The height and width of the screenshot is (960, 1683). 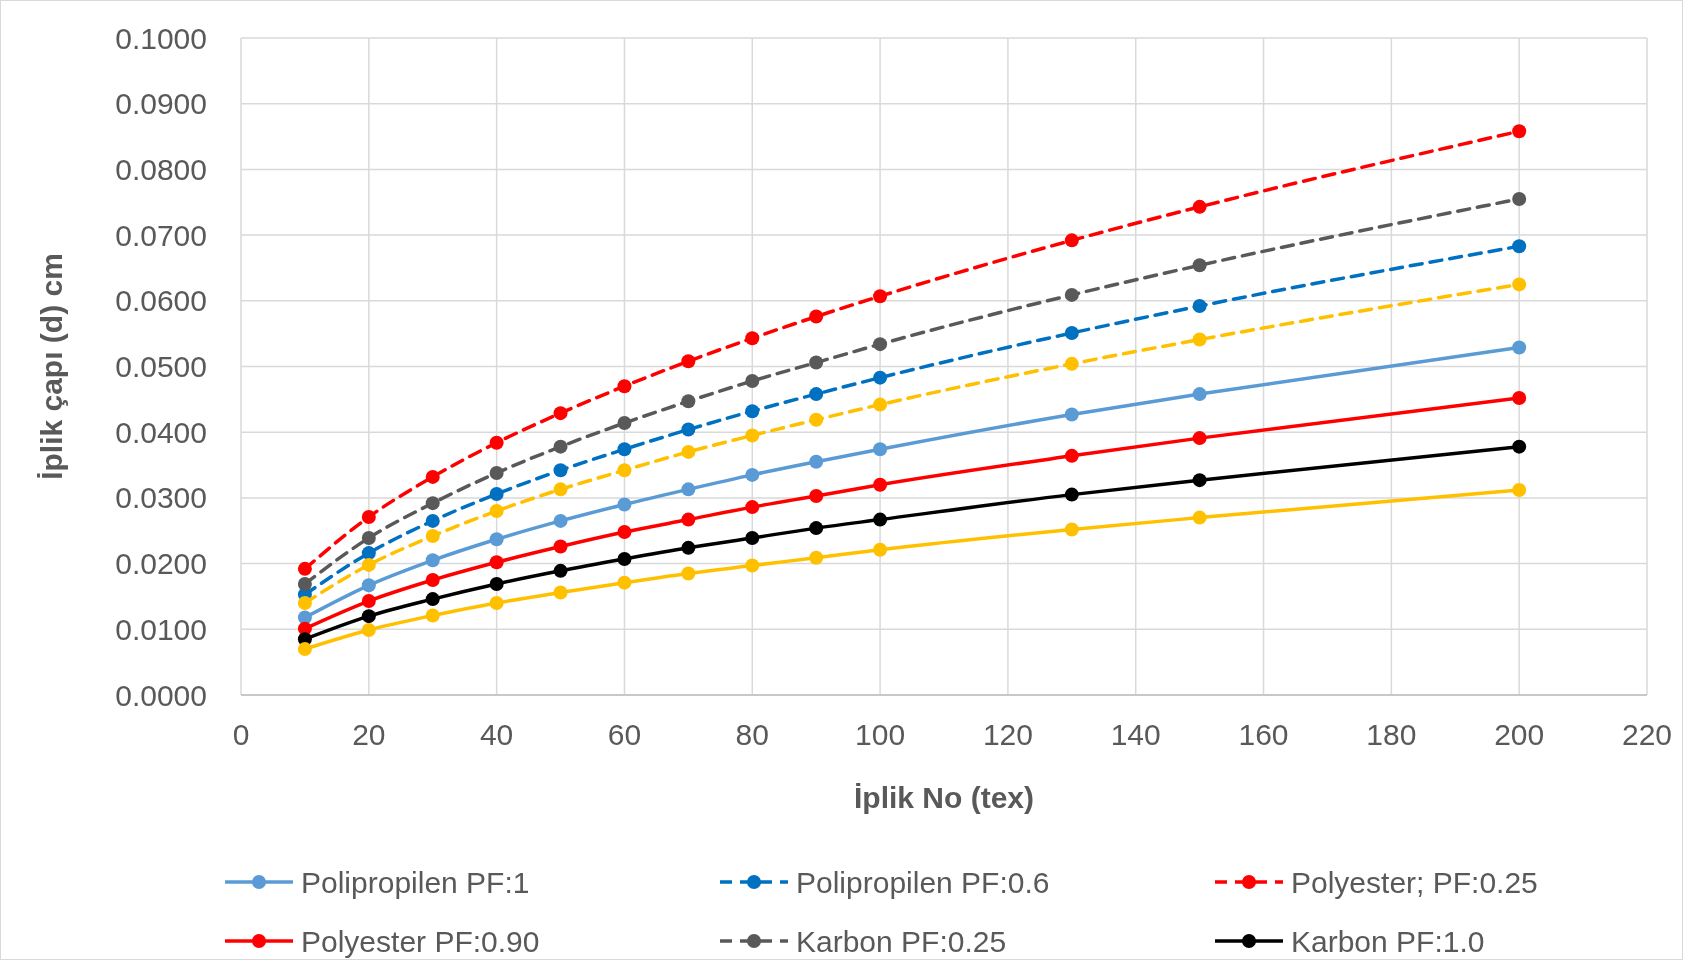 What do you see at coordinates (1388, 941) in the screenshot?
I see `legend-label: Karbon PF:1.0` at bounding box center [1388, 941].